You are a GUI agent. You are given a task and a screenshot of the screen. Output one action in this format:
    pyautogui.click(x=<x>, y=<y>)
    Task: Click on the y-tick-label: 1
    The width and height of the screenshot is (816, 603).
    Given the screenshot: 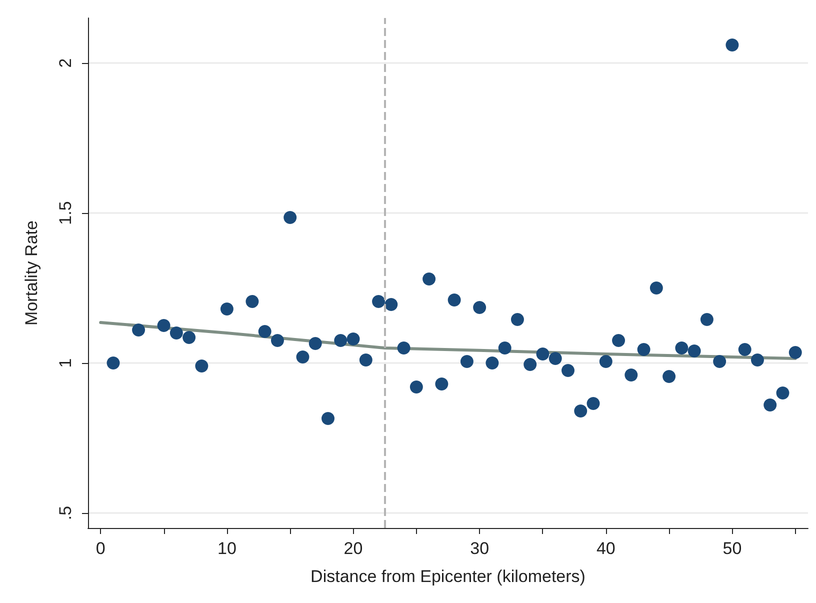 What is the action you would take?
    pyautogui.click(x=65, y=363)
    